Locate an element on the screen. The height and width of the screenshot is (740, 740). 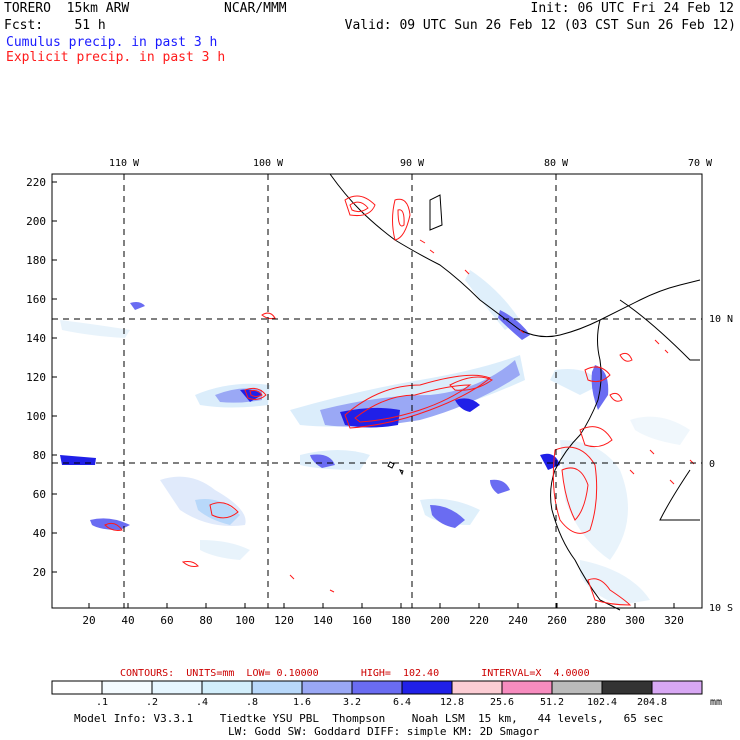
colorbar-label: 1.6 is located at coordinates (302, 702).